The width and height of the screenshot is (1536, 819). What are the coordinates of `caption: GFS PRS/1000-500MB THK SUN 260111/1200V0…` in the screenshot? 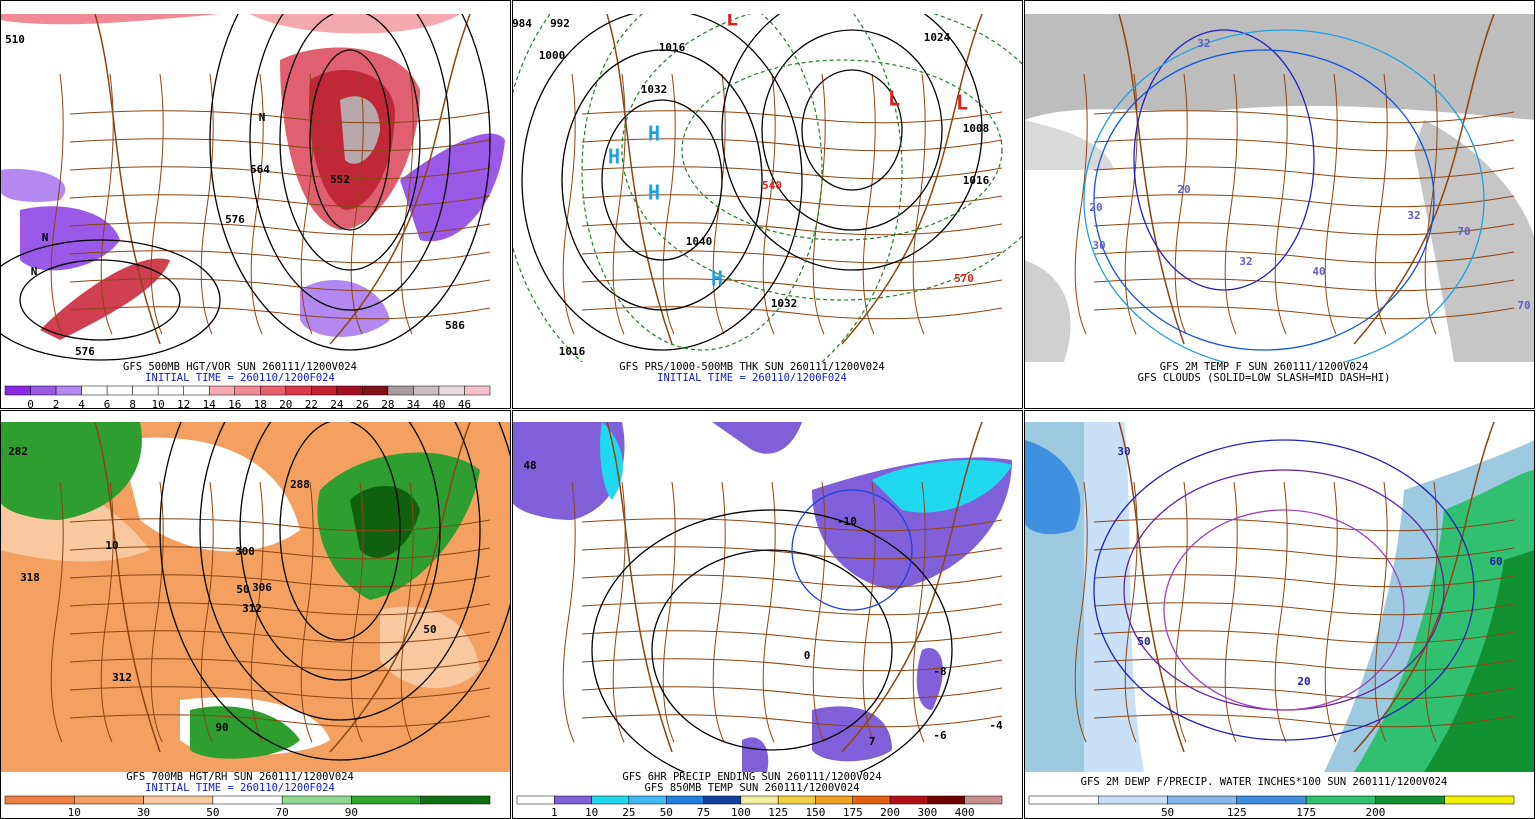 It's located at (752, 367).